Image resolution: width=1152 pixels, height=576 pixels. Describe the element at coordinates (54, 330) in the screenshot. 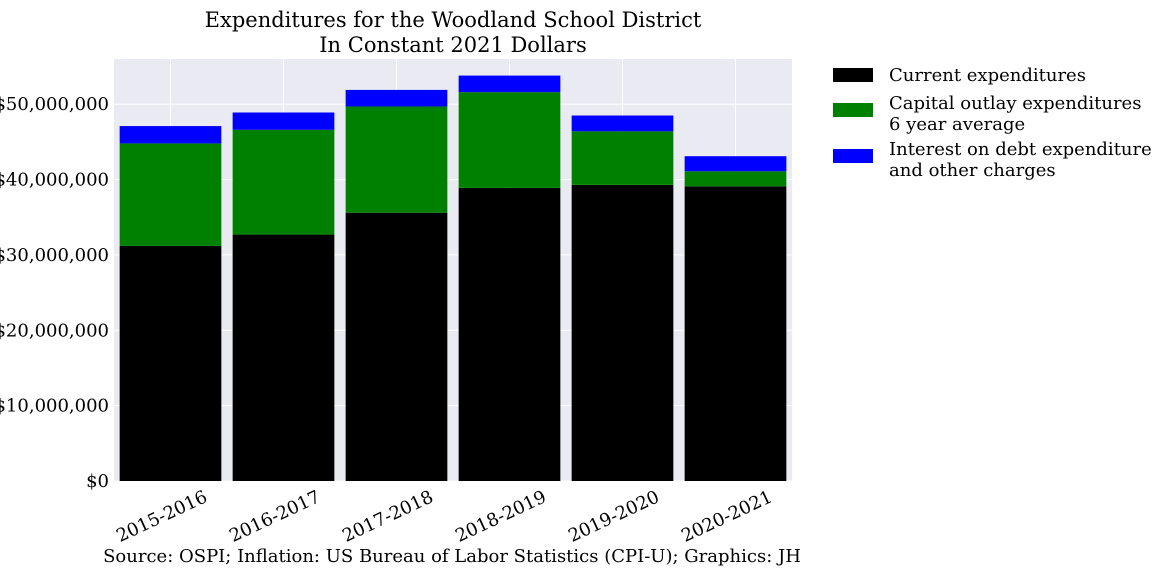

I see `y-tick-label: $20,000,000` at that location.